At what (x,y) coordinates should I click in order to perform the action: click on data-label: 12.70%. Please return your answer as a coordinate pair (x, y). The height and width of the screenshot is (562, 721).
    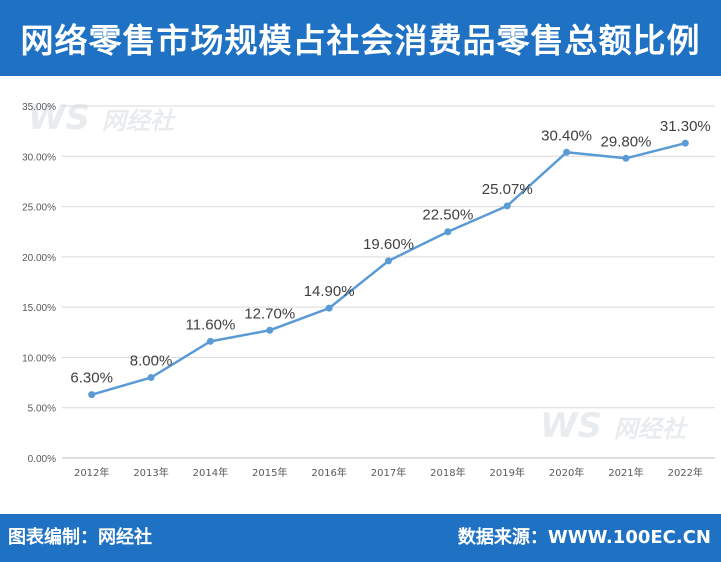
    Looking at the image, I should click on (269, 313).